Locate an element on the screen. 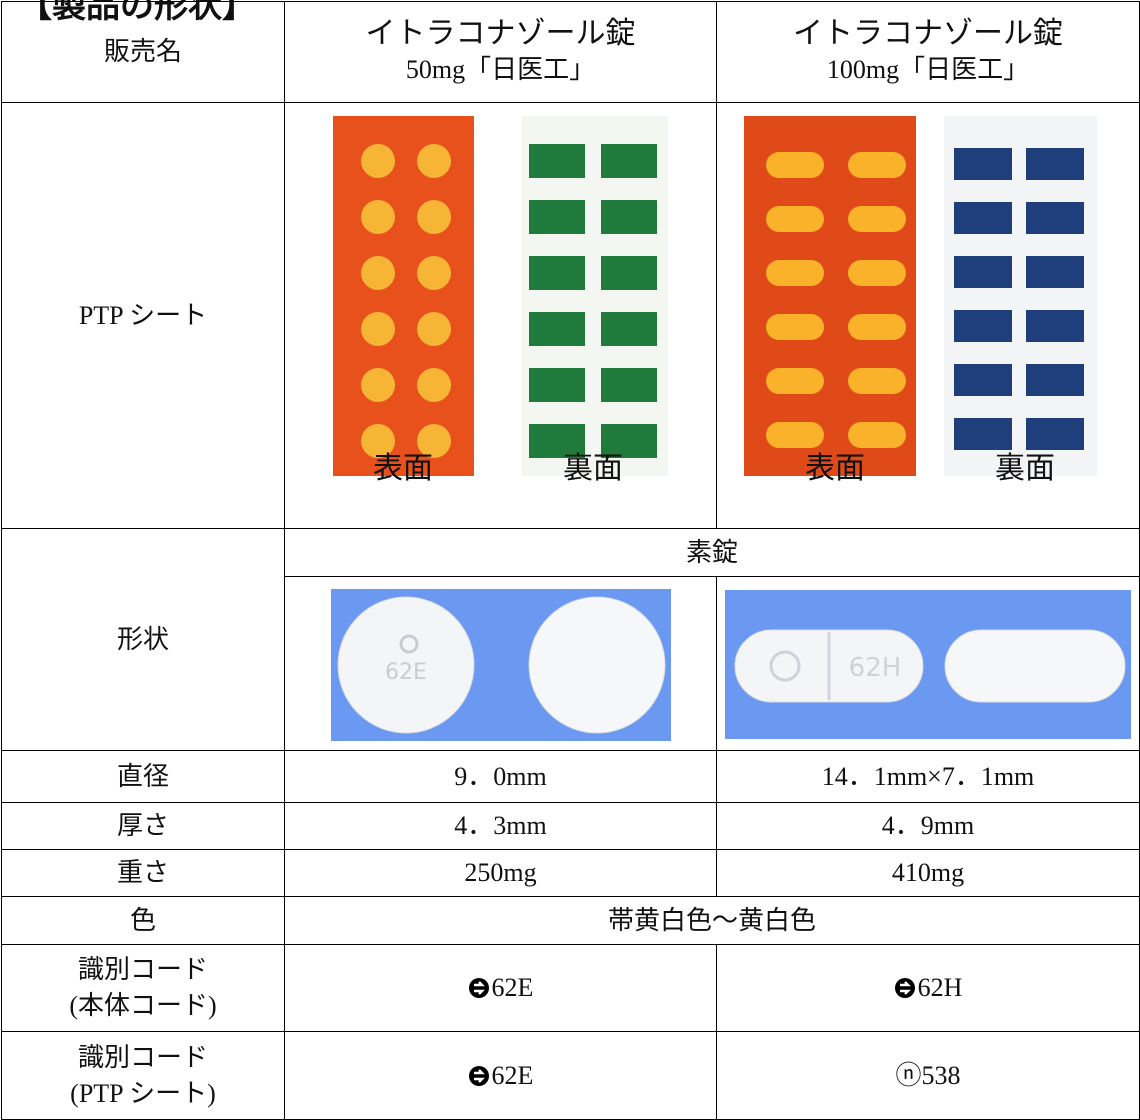  tablet-photo: 62H is located at coordinates (928, 664).